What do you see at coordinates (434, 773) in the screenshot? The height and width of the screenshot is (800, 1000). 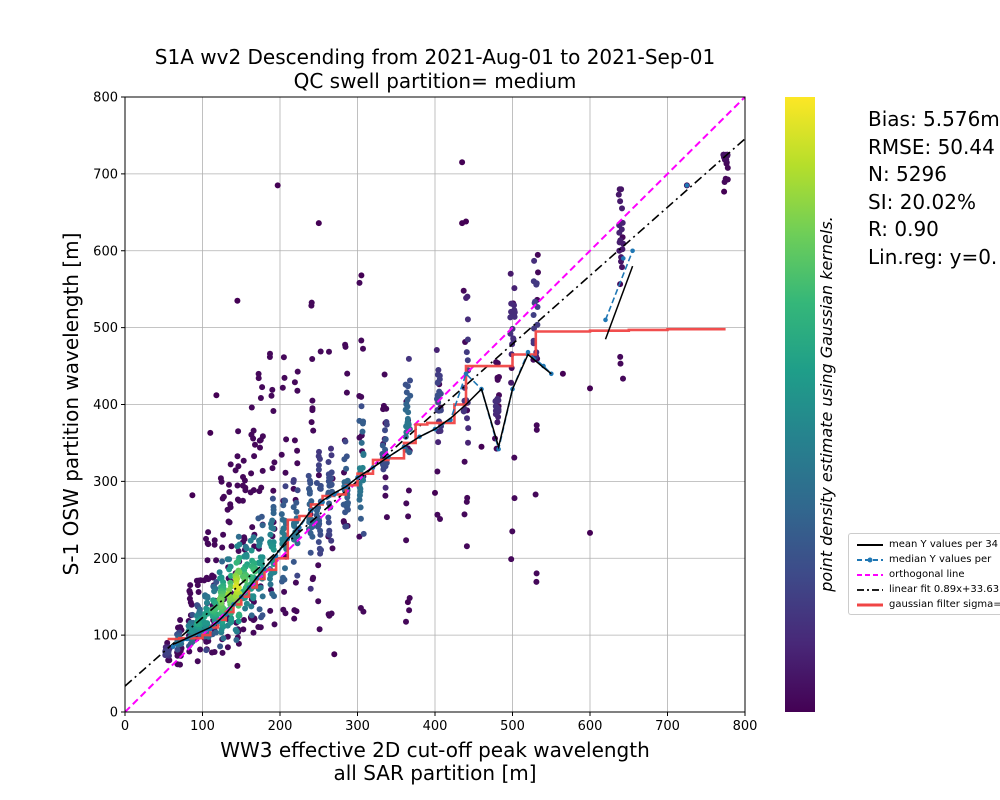 I see `x-axis-label-line-2: all SAR partition [m]` at bounding box center [434, 773].